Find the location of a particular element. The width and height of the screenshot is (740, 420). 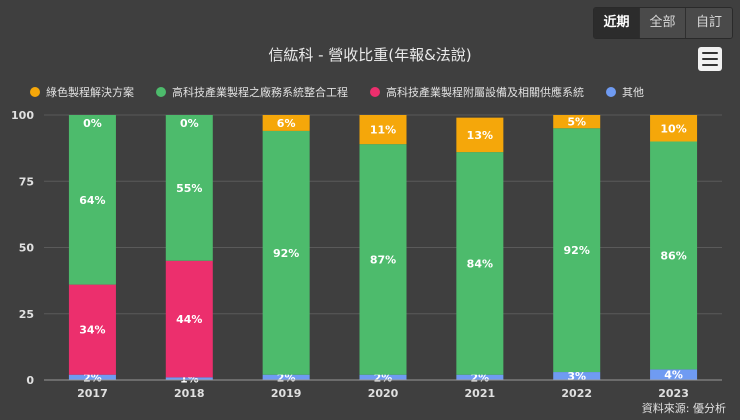

y-tick-label: 100 is located at coordinates (22, 115).